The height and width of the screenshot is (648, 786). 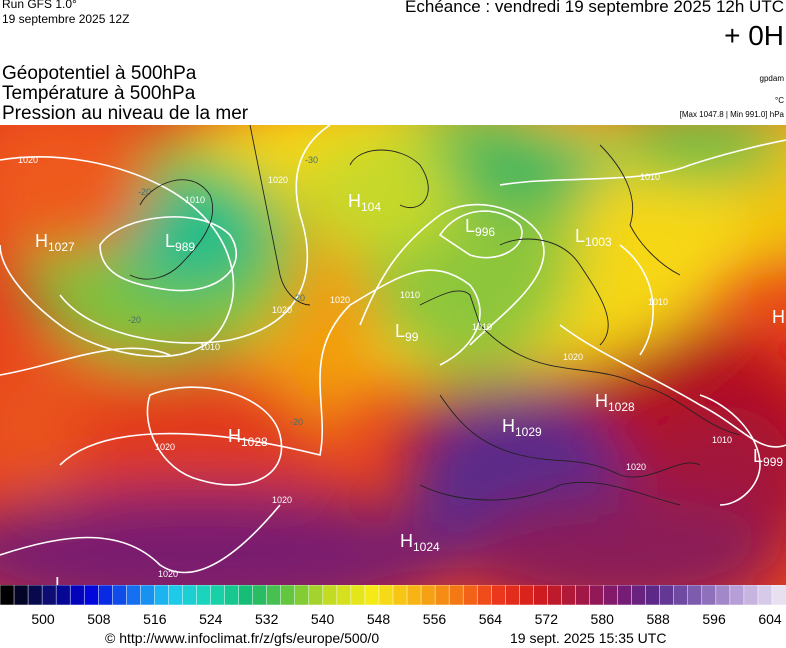 I want to click on colorbar-label: 572, so click(x=547, y=619).